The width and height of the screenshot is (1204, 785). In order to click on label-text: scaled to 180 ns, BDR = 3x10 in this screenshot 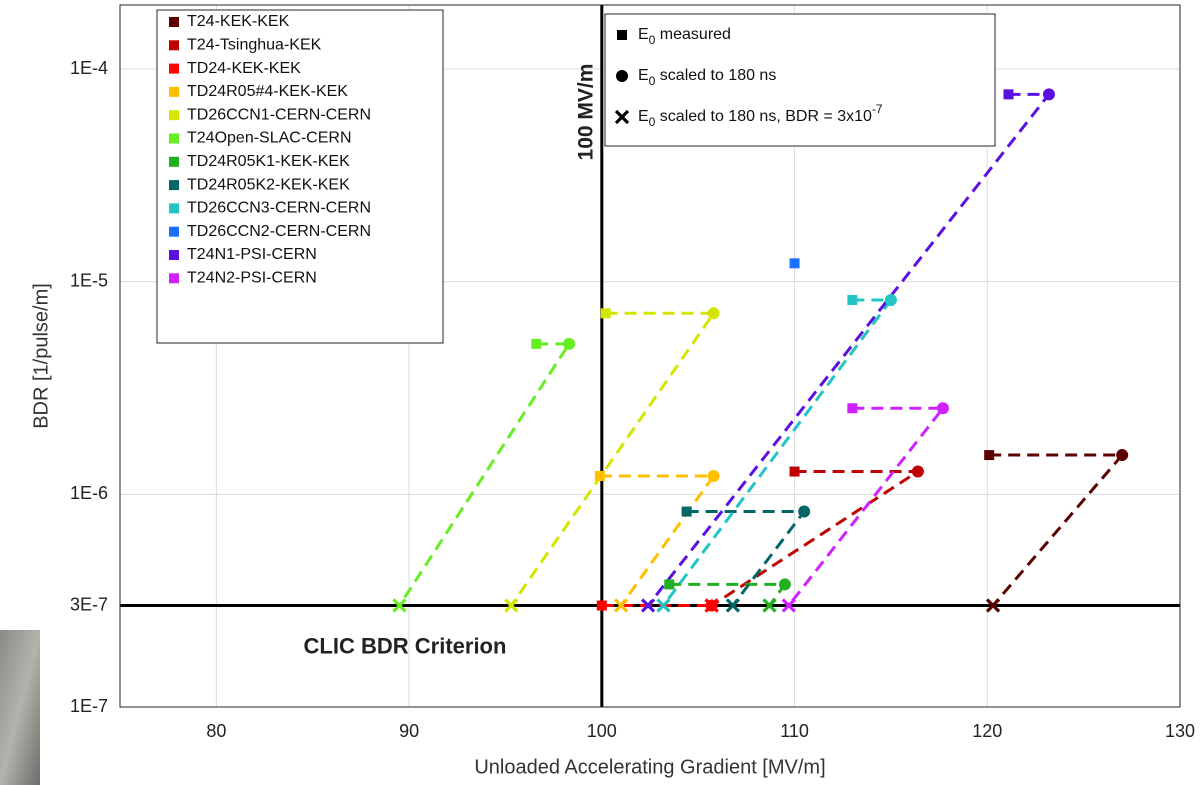, I will do `click(763, 116)`.